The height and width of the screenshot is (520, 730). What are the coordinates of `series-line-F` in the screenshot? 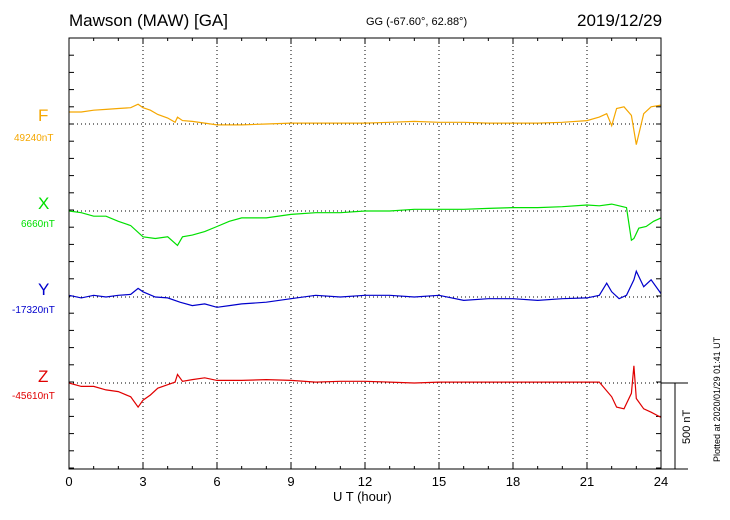 It's located at (365, 124).